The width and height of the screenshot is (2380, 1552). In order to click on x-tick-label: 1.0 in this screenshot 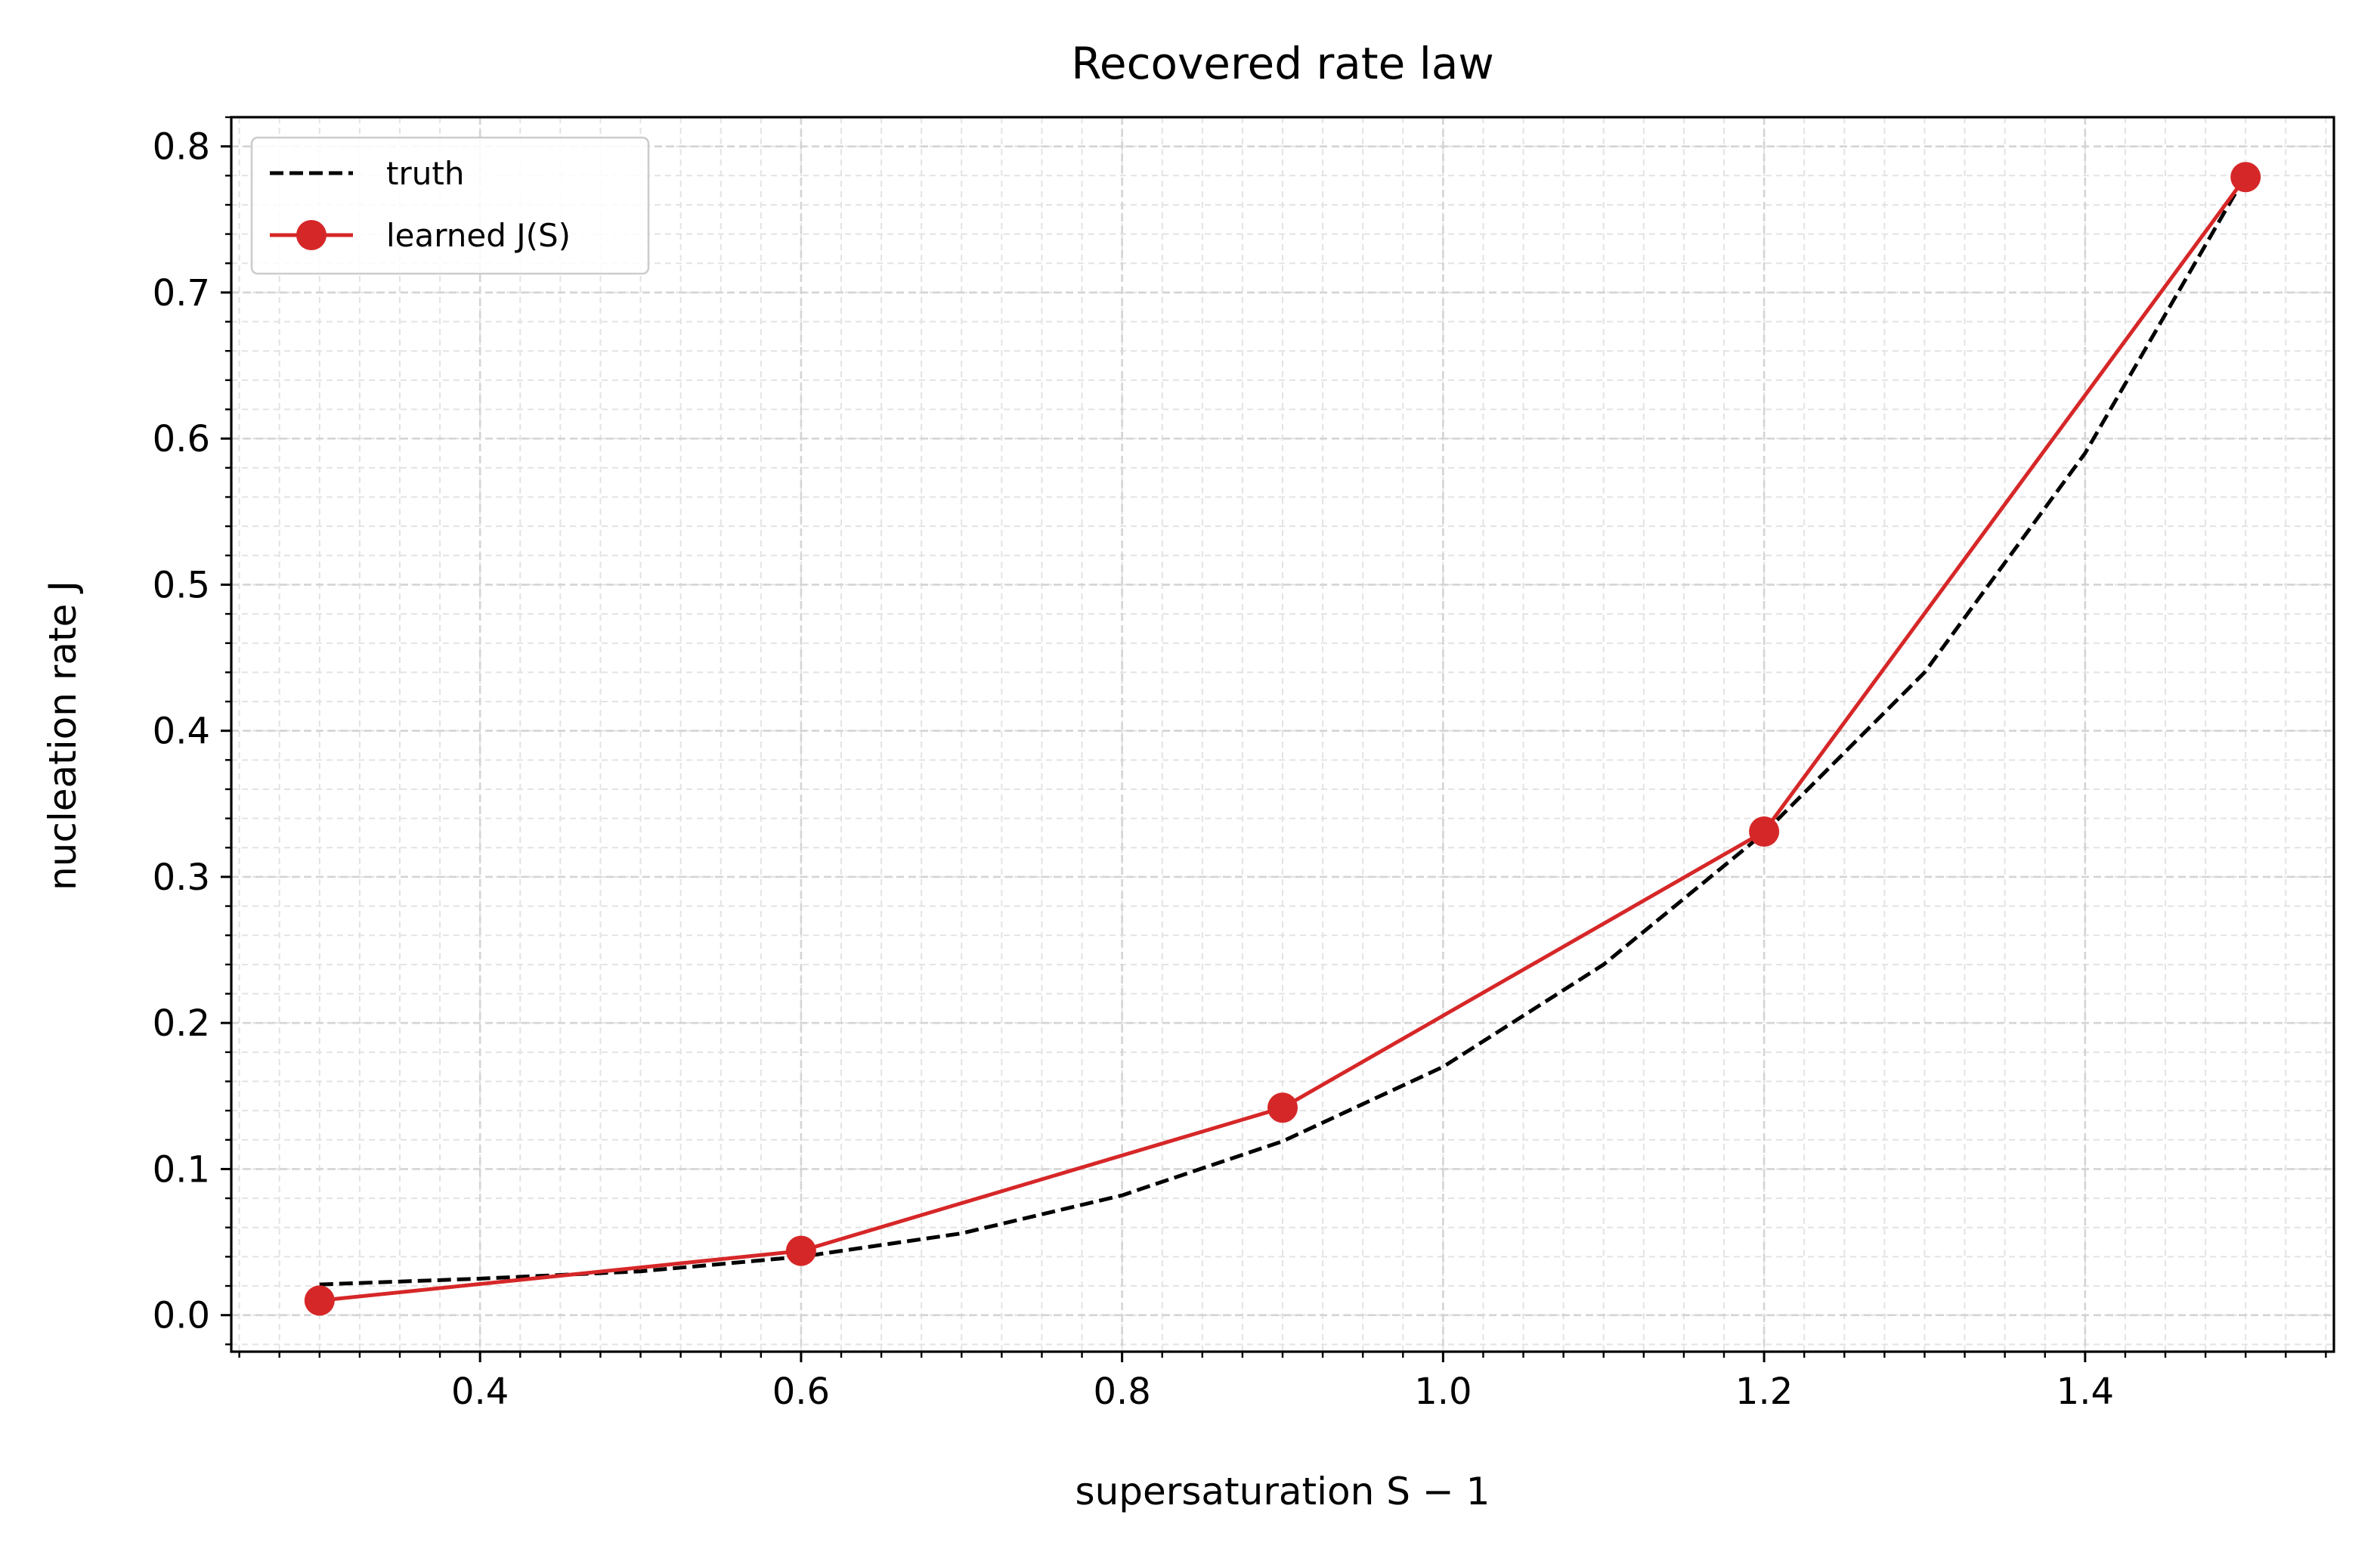, I will do `click(1443, 1392)`.